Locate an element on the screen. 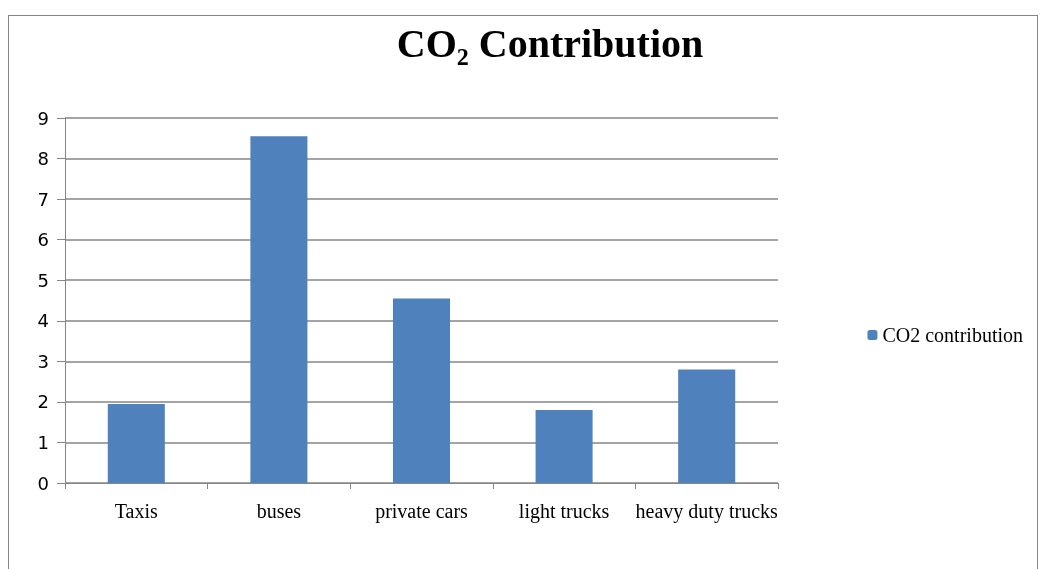 Image resolution: width=1040 pixels, height=569 pixels. x-tick-label: Taxis is located at coordinates (136, 511).